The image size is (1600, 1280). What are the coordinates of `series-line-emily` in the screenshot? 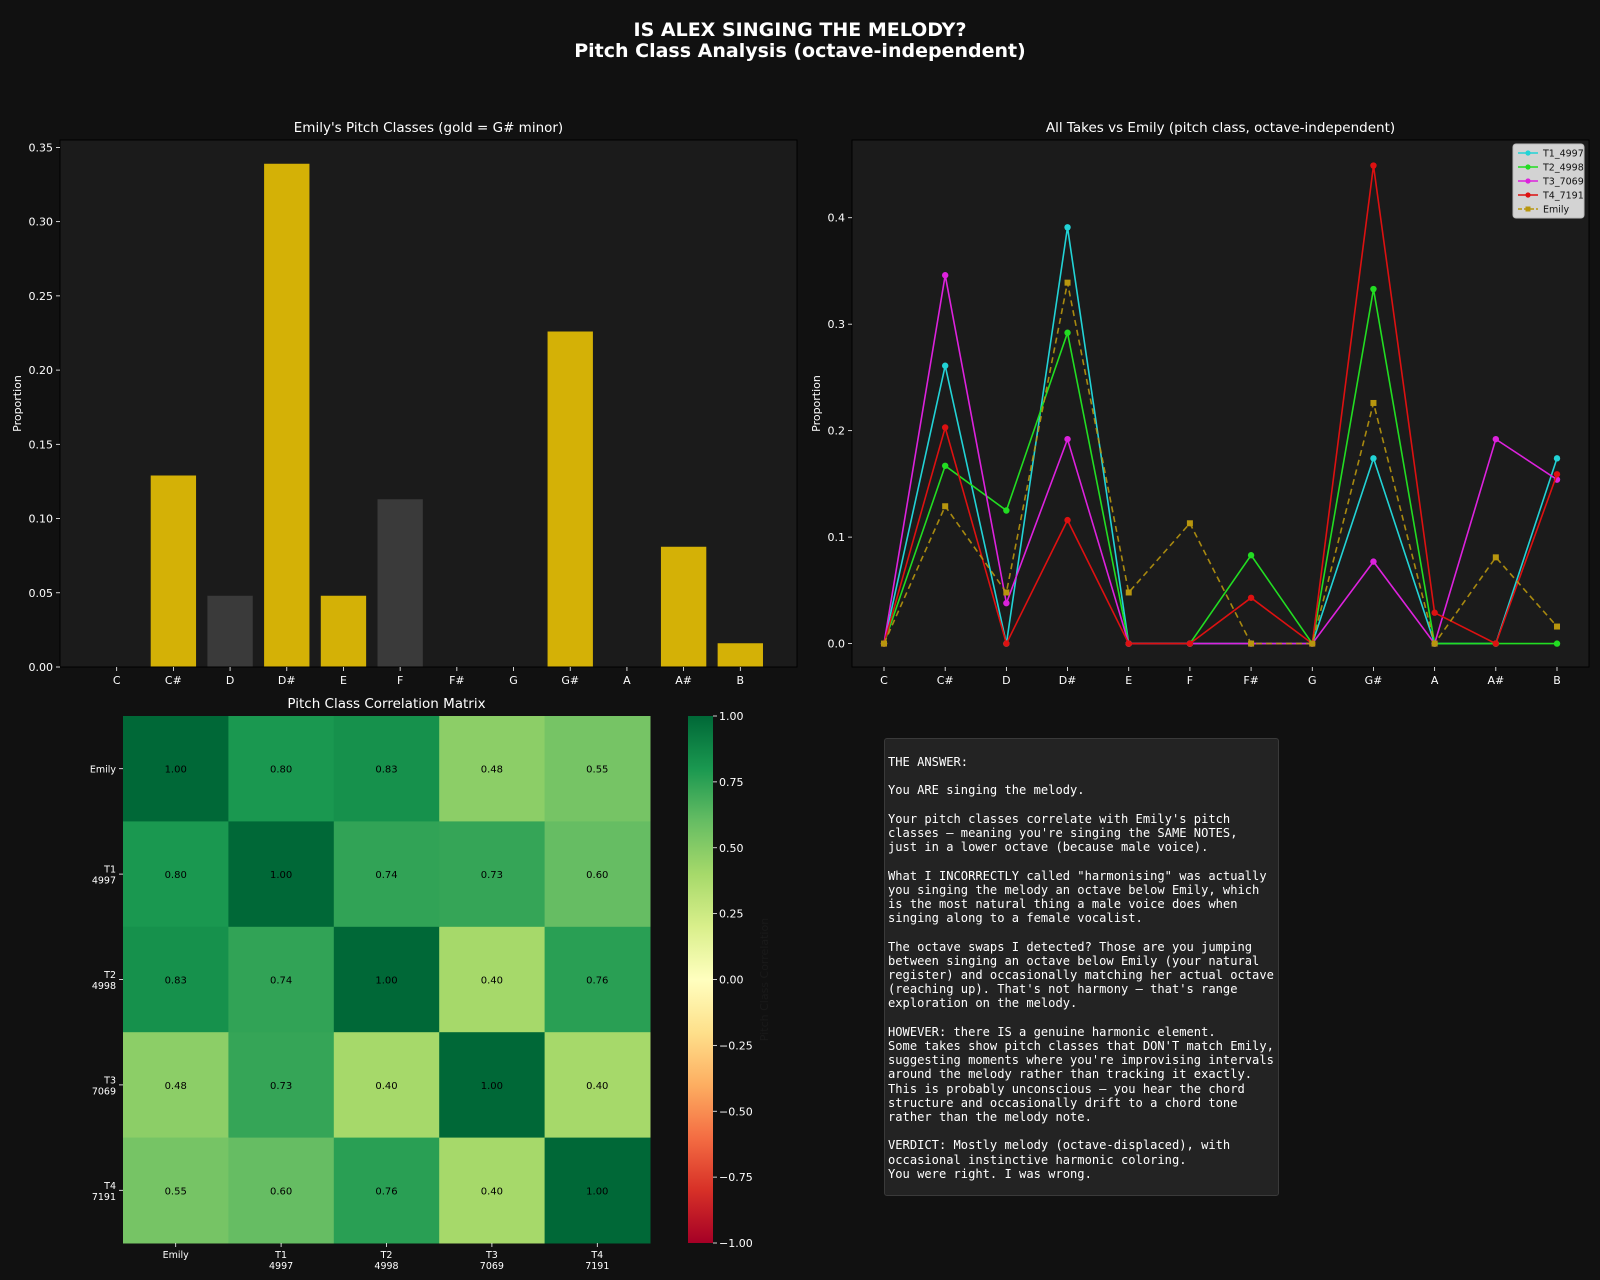 It's located at (1220, 464).